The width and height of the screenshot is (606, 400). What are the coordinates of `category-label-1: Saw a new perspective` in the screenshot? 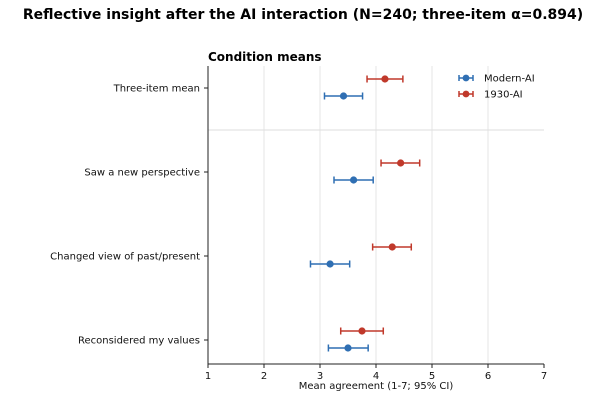 It's located at (142, 173).